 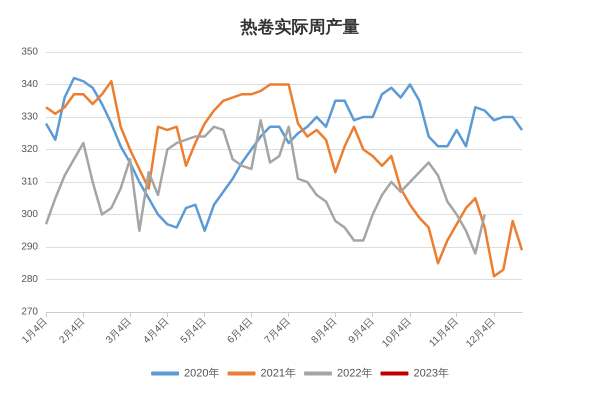 What do you see at coordinates (397, 333) in the screenshot?
I see `x-tick-label: 10月4日` at bounding box center [397, 333].